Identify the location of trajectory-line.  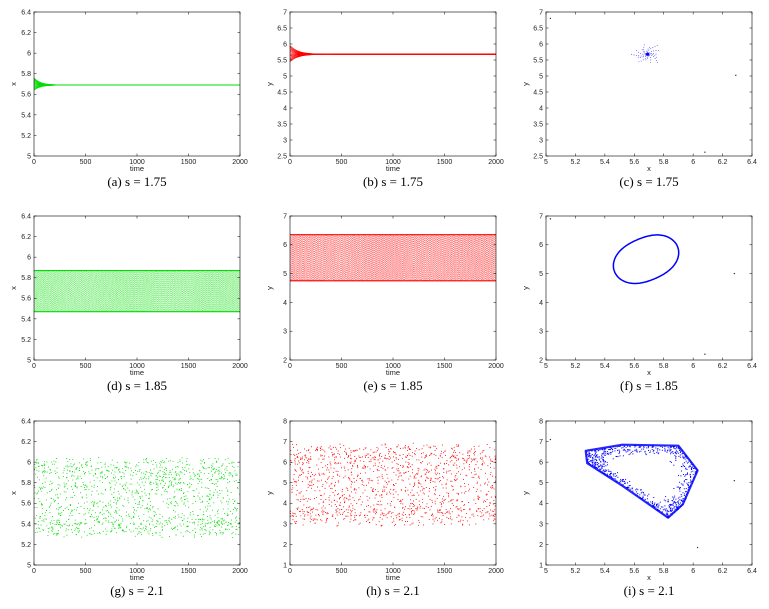
(393, 51).